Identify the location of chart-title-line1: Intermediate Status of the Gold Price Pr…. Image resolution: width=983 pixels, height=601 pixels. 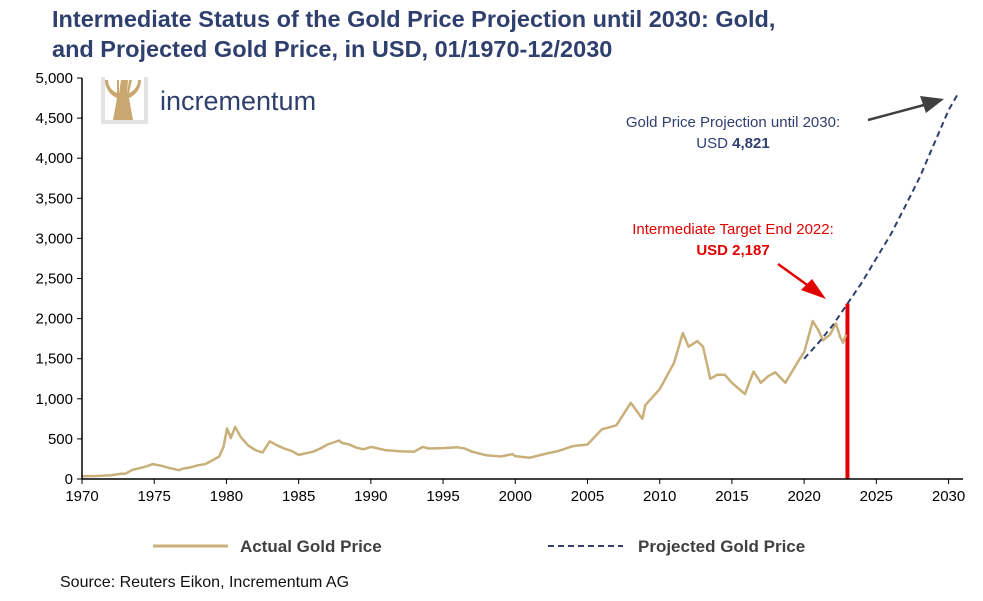
(414, 19).